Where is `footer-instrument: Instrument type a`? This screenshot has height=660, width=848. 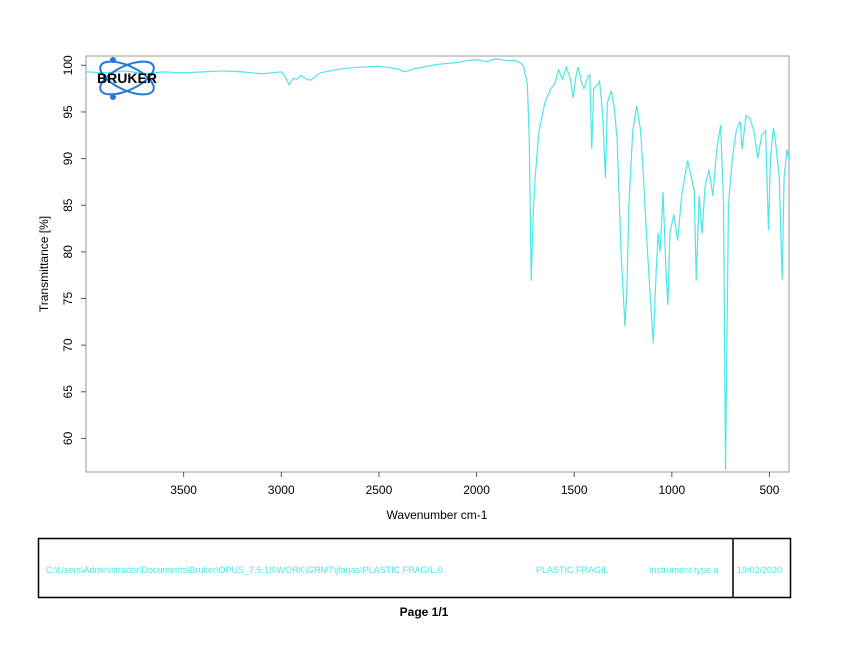
footer-instrument: Instrument type a is located at coordinates (684, 570).